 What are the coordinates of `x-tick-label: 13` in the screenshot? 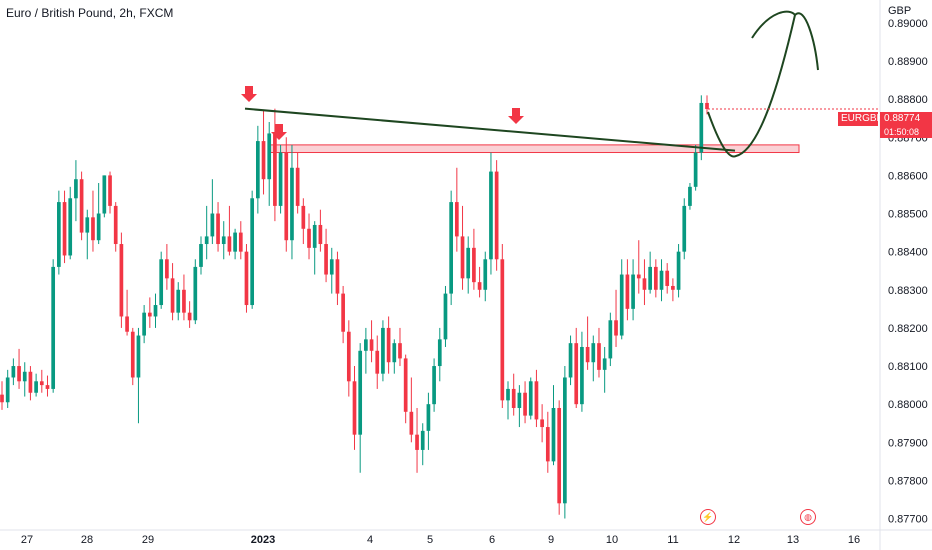 It's located at (793, 540).